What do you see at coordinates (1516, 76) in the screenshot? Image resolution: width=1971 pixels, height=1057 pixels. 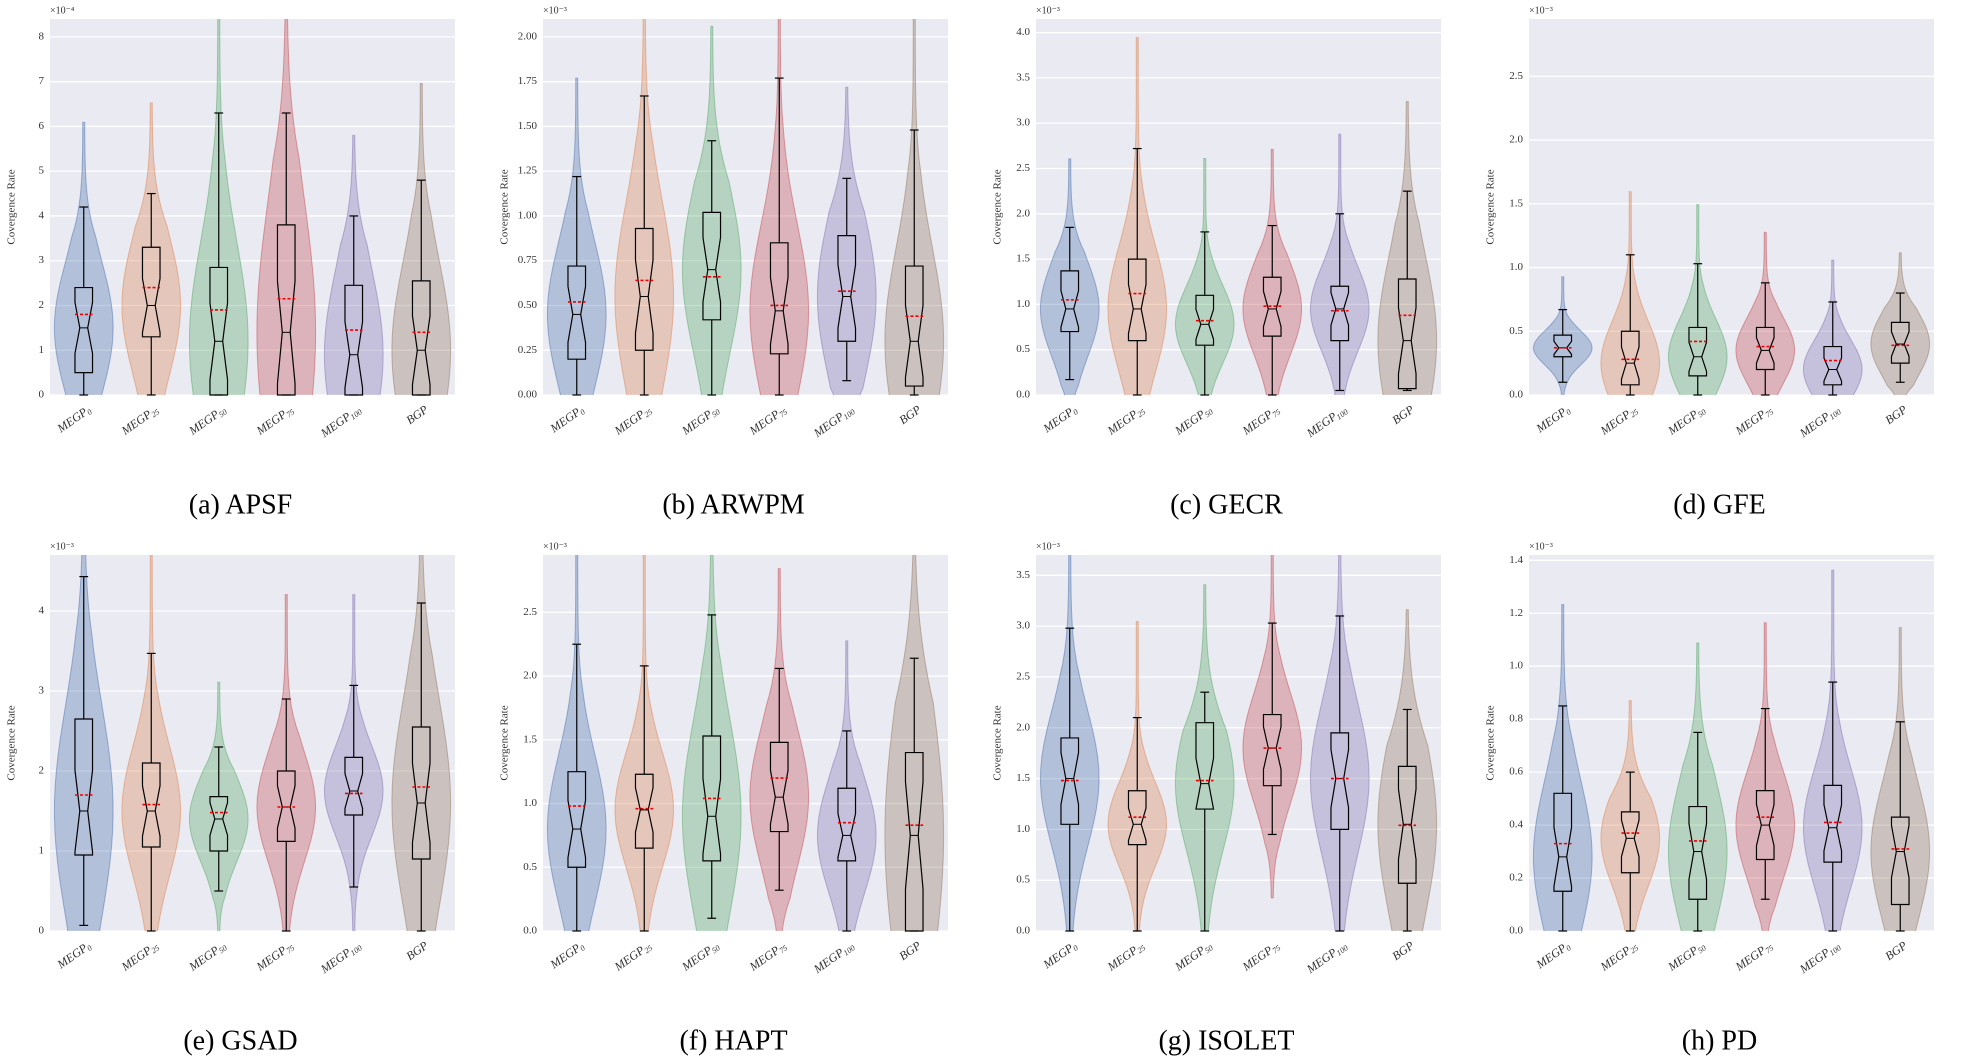 I see `y-tick-label: 2.5` at bounding box center [1516, 76].